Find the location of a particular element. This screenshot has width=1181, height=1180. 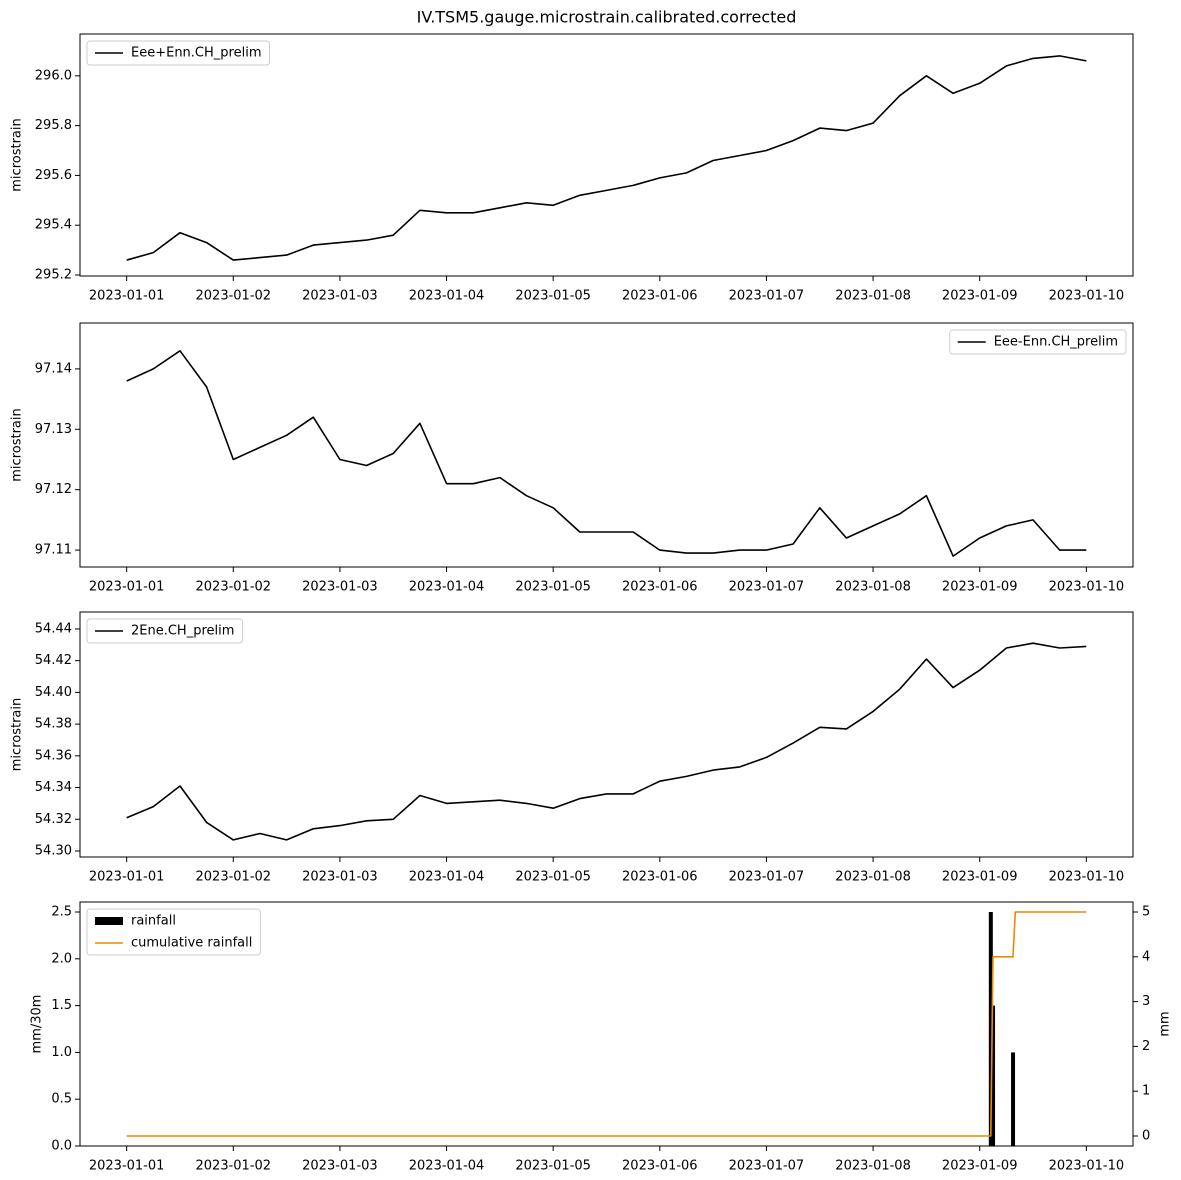

legend: rainfall cumulative rainfall is located at coordinates (173, 932).